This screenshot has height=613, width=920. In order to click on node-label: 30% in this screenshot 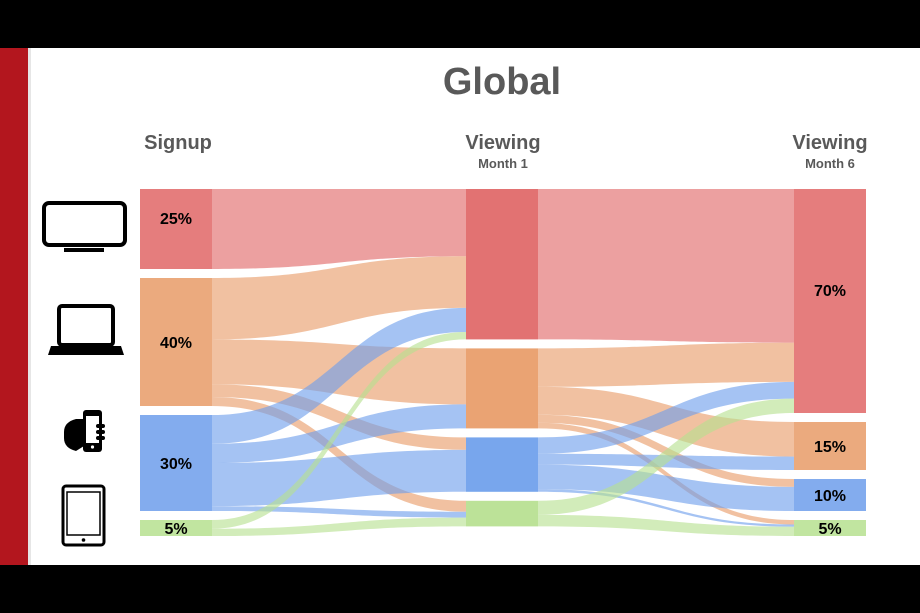, I will do `click(176, 464)`.